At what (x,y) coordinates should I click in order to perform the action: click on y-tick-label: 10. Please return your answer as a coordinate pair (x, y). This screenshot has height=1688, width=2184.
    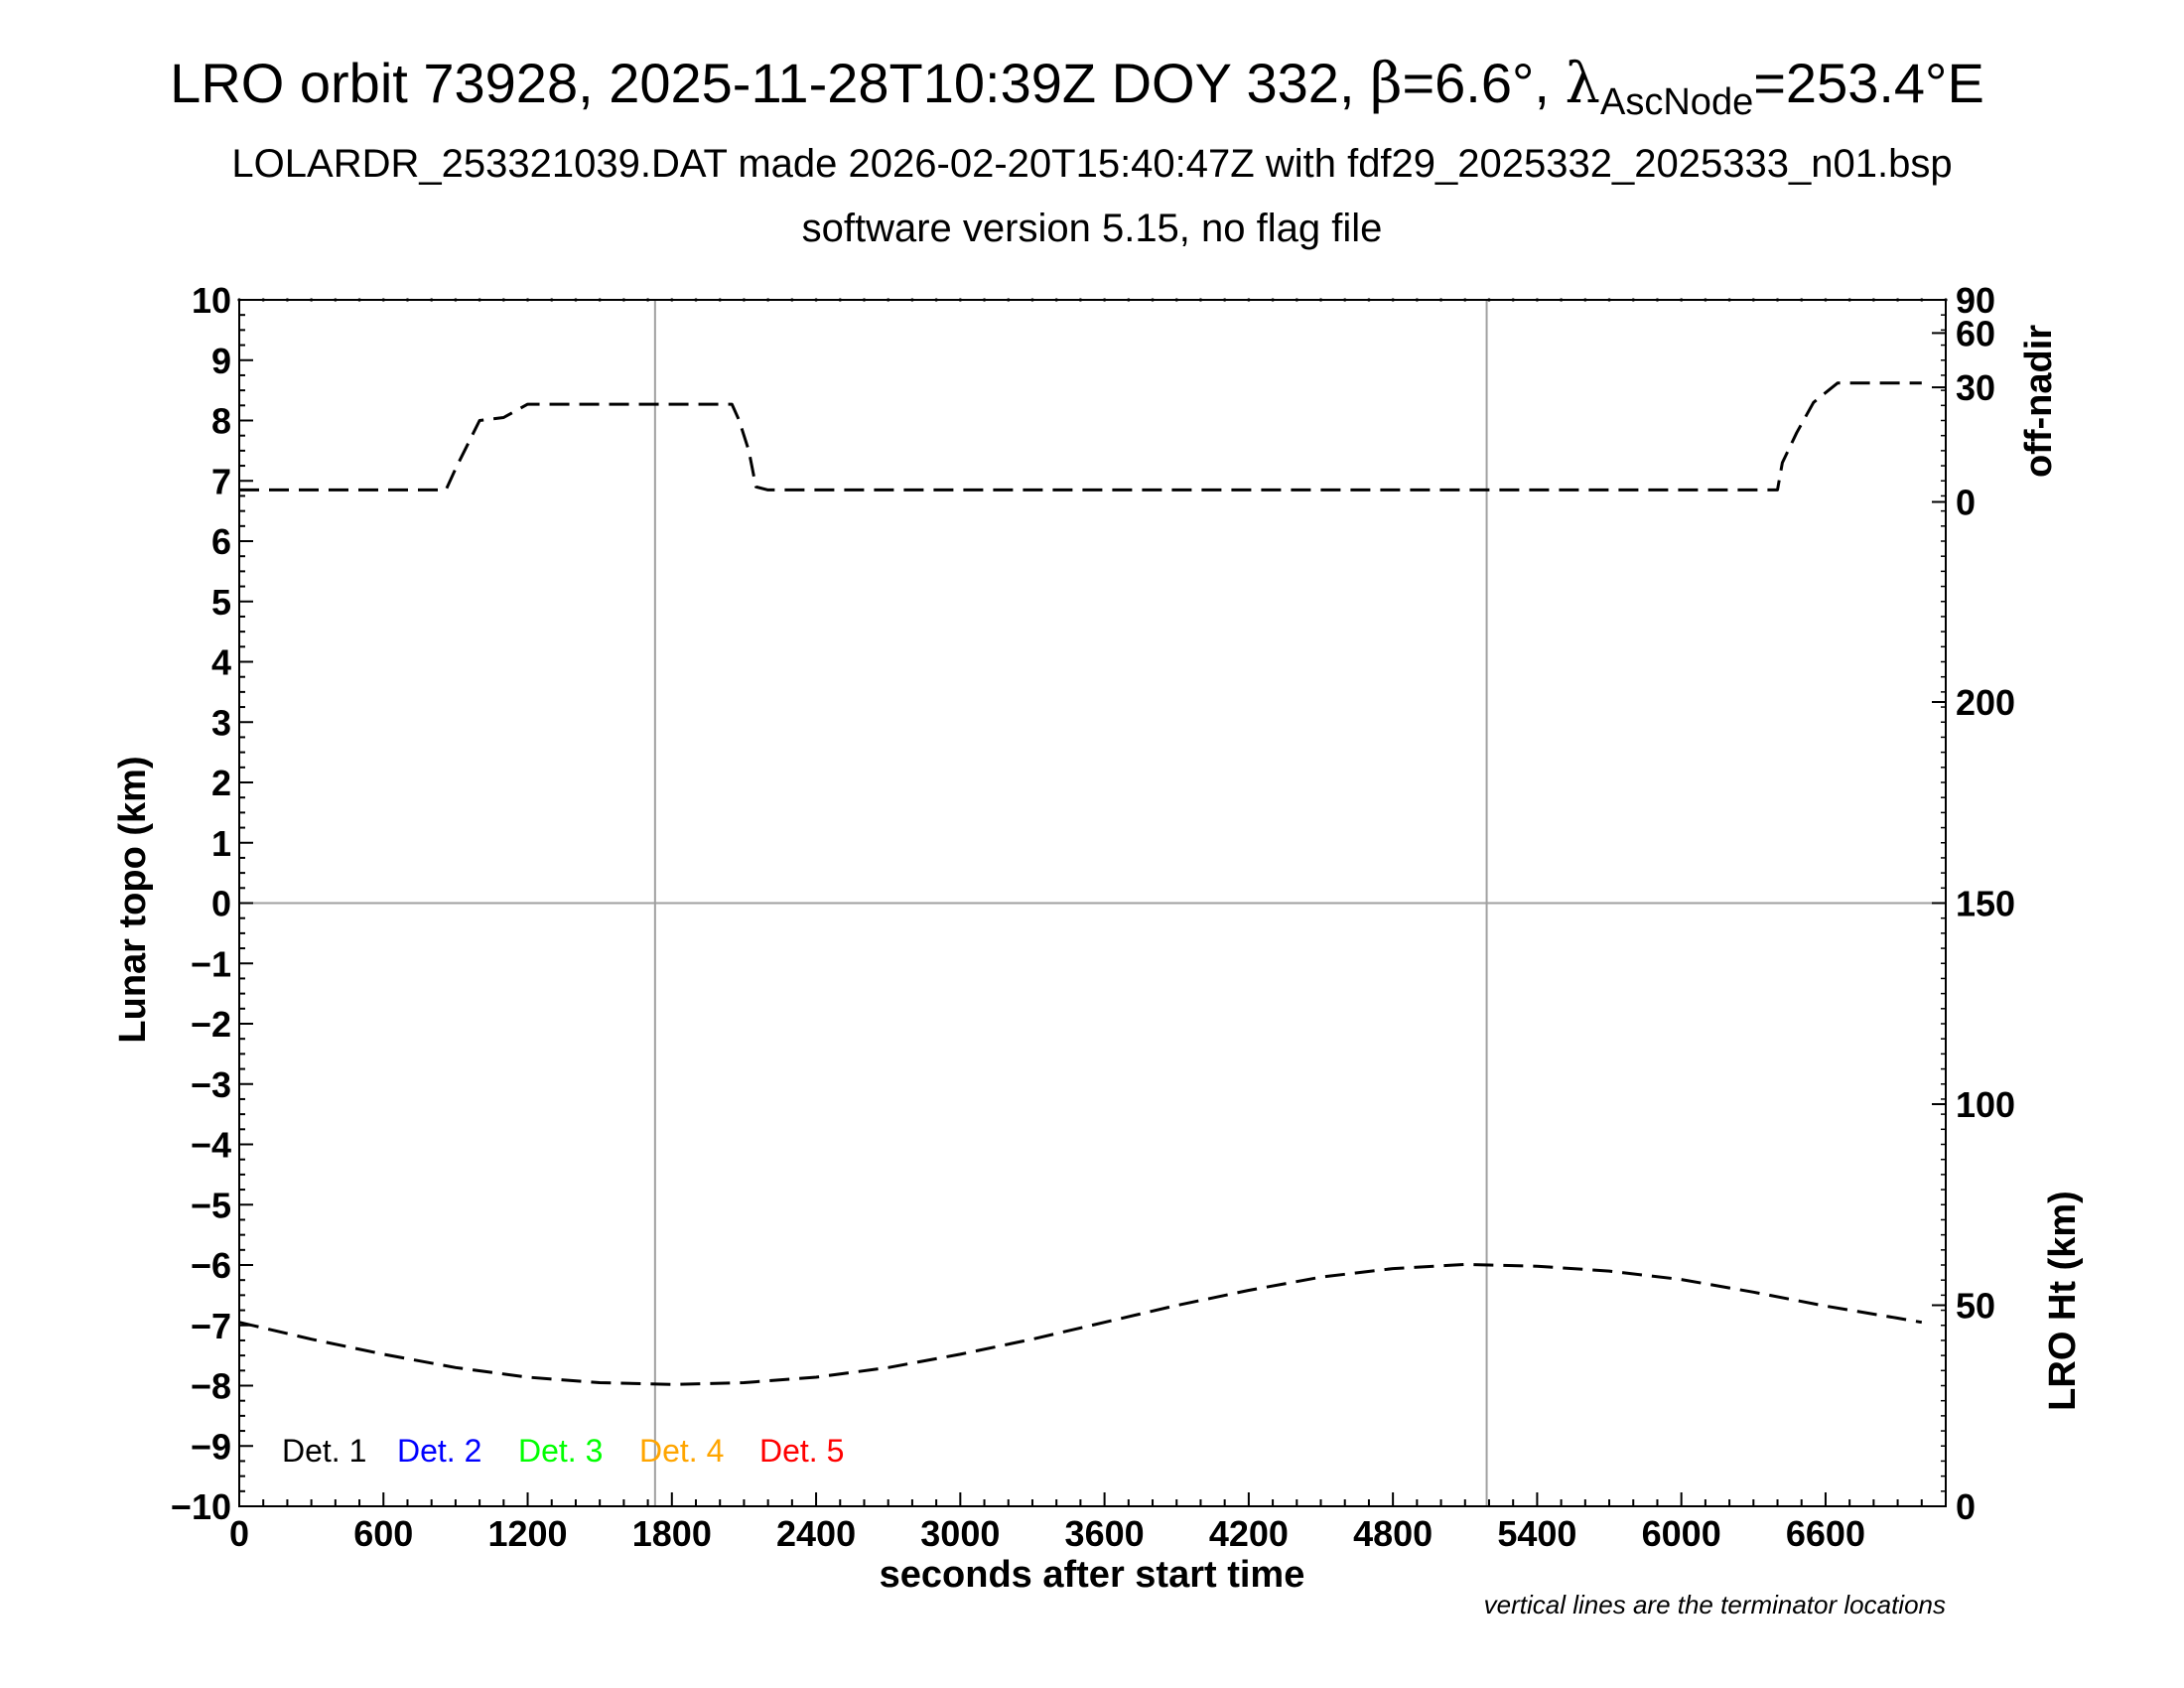
    Looking at the image, I should click on (211, 300).